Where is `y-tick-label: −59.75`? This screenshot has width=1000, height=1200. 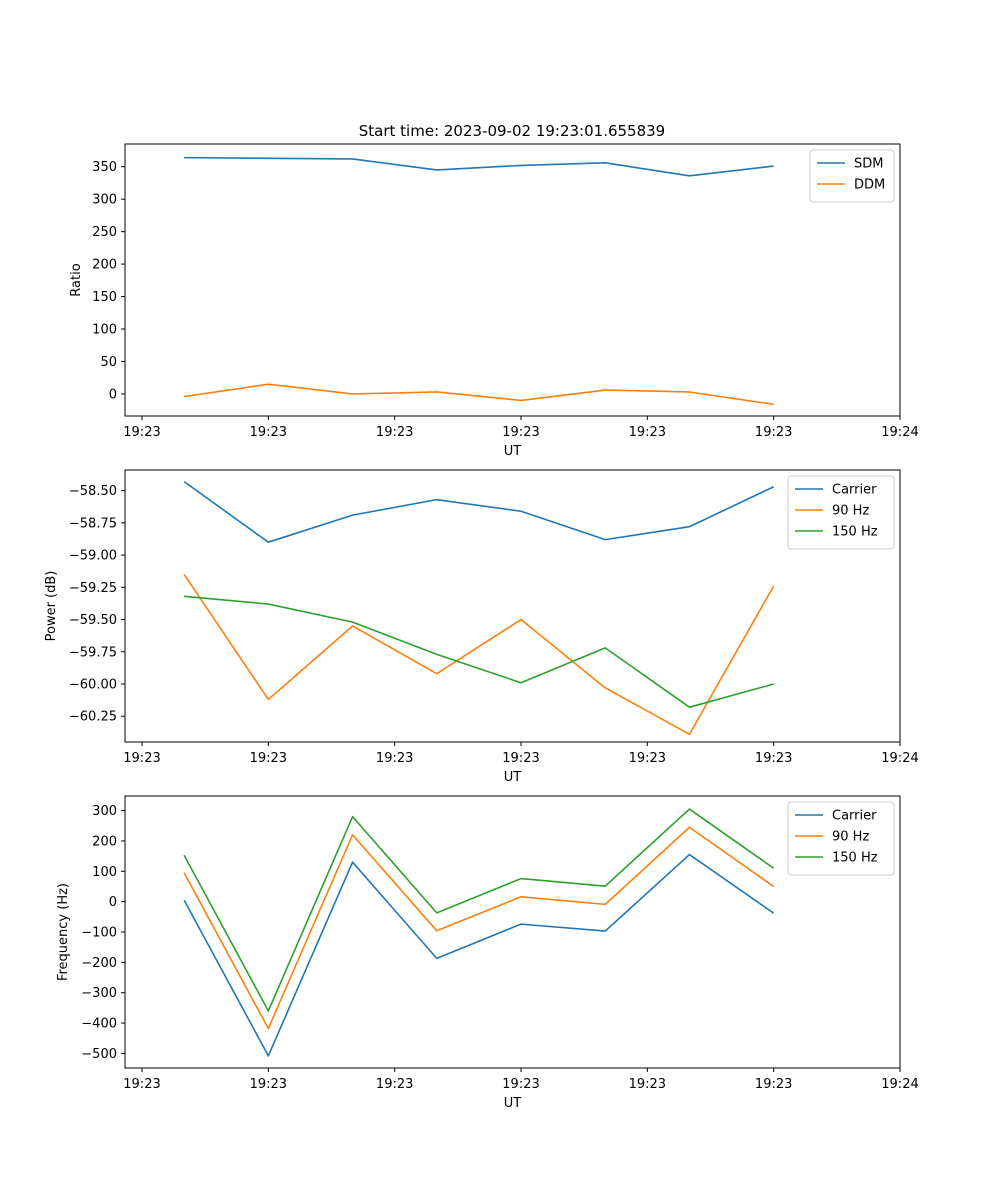
y-tick-label: −59.75 is located at coordinates (93, 652).